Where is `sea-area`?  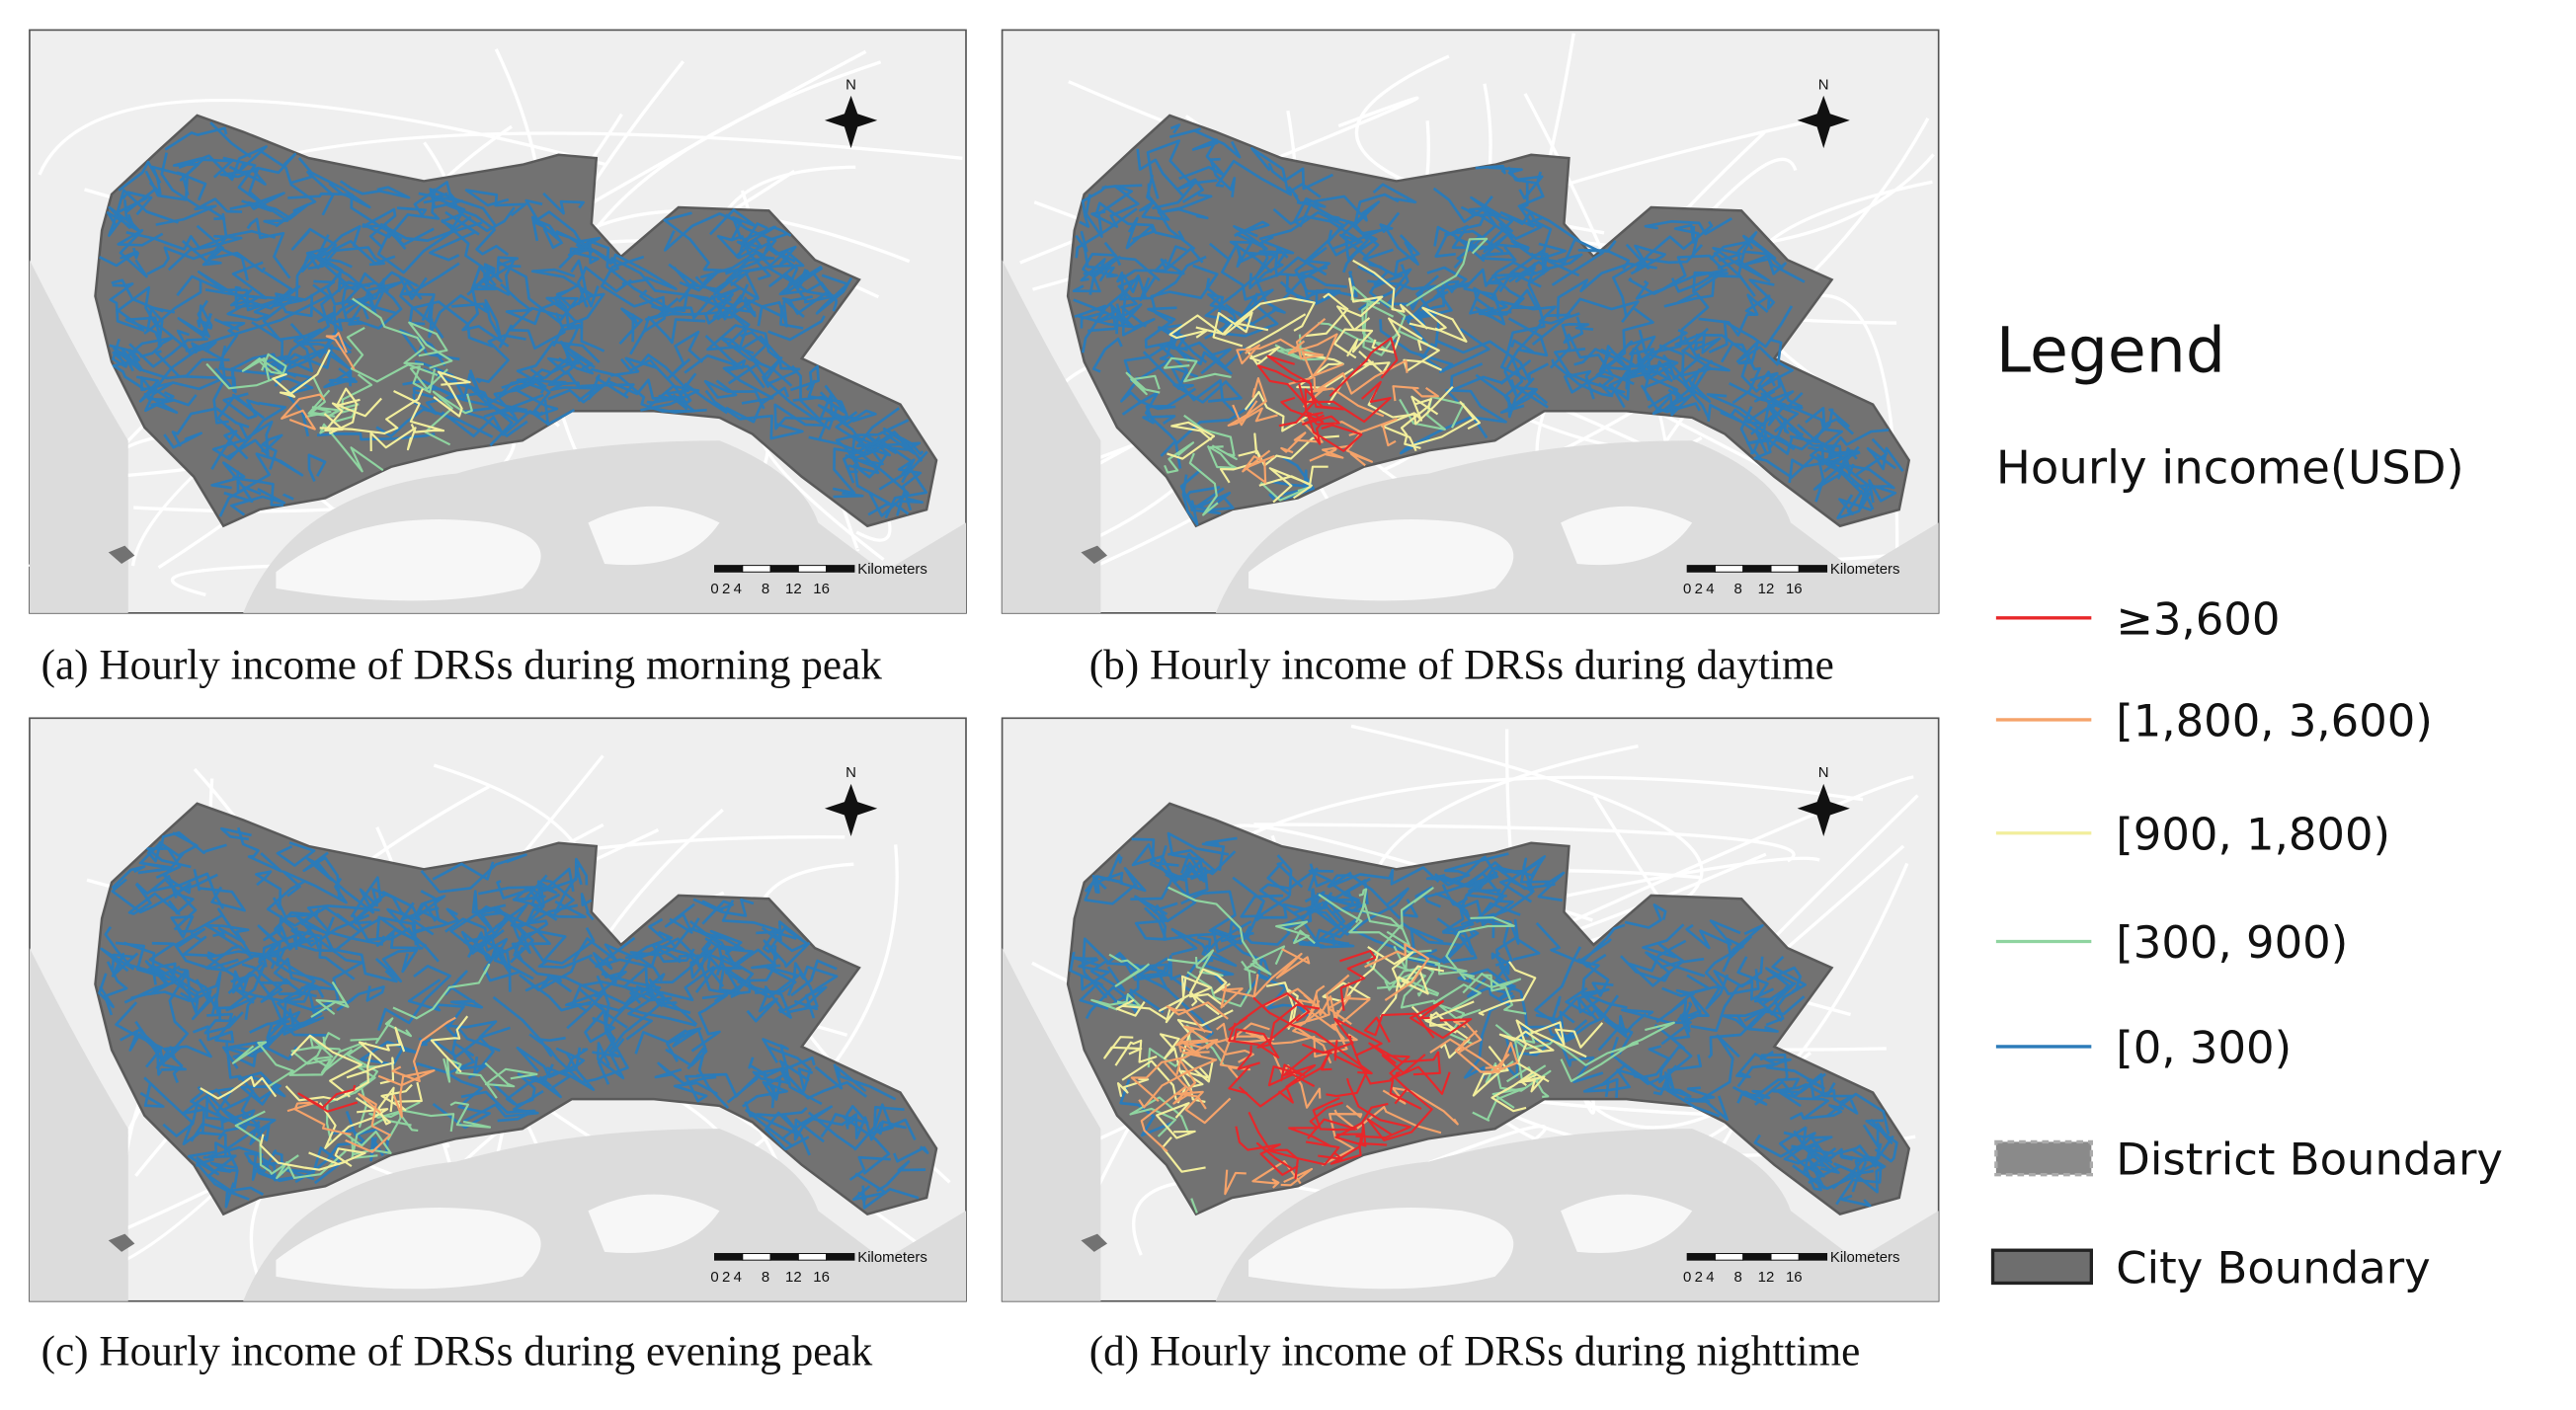 sea-area is located at coordinates (1470, 436).